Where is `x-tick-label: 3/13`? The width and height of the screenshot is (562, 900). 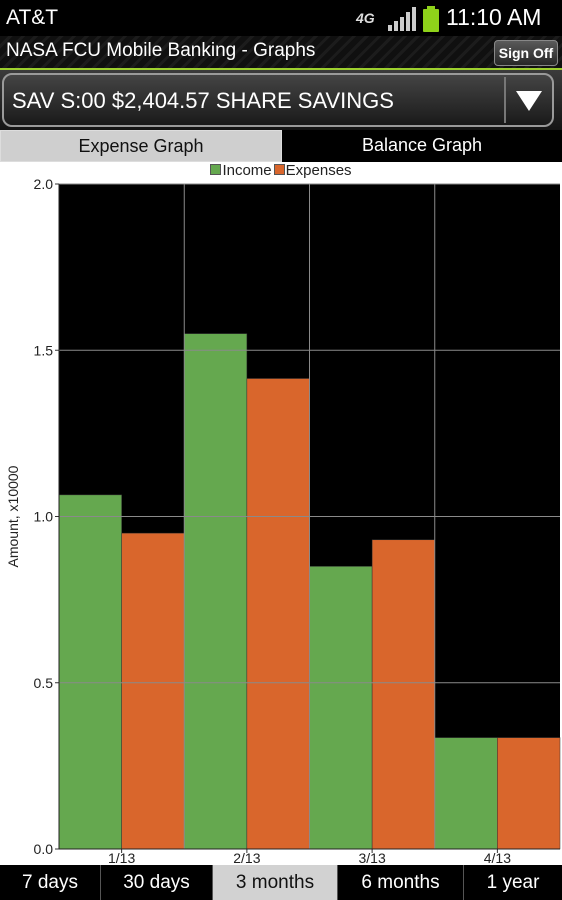
x-tick-label: 3/13 is located at coordinates (372, 857).